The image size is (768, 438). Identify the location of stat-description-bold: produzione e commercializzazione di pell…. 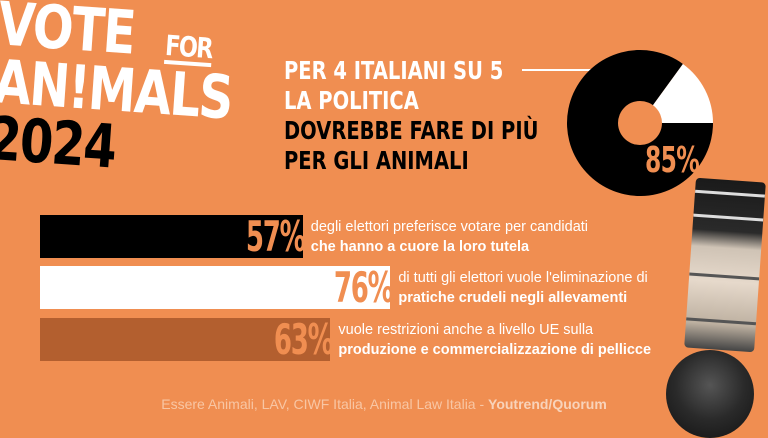
(495, 350).